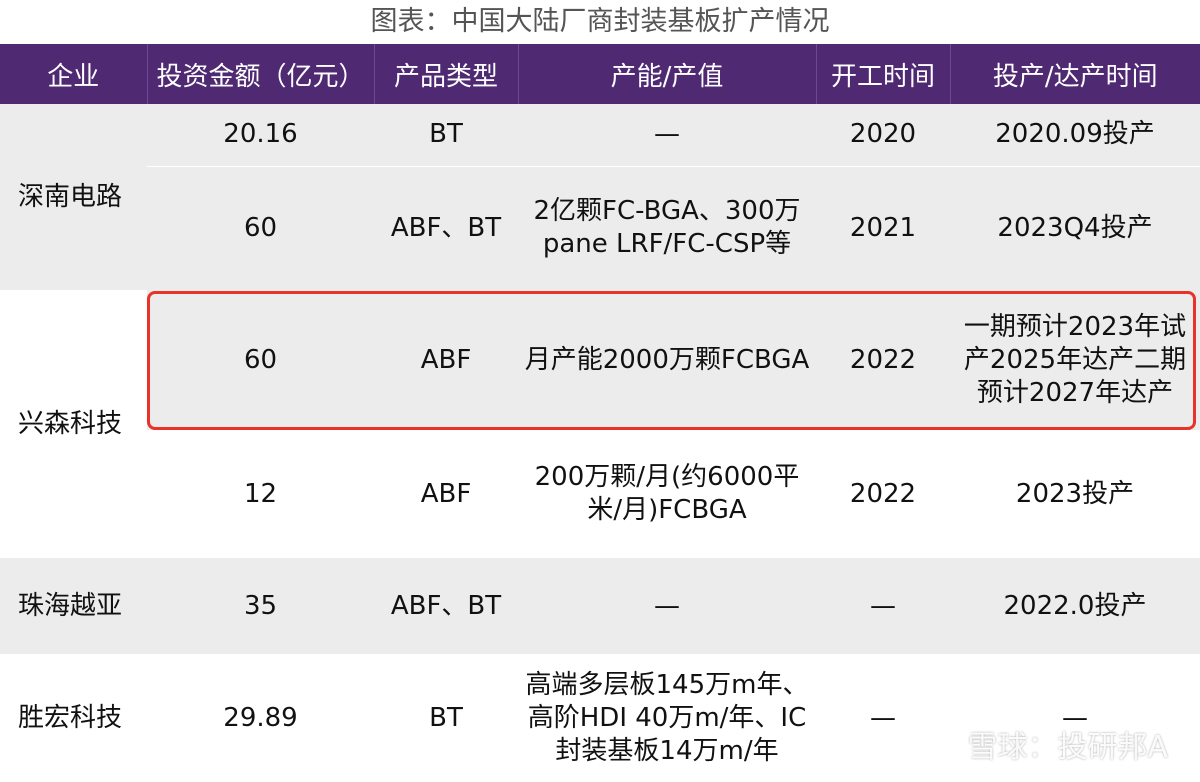 This screenshot has height=782, width=1200. Describe the element at coordinates (73, 606) in the screenshot. I see `company-cell: 珠海越亚` at that location.